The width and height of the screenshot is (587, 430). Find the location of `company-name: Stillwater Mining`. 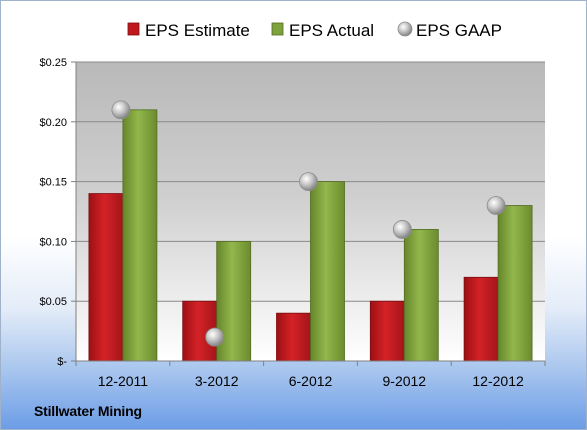

company-name: Stillwater Mining is located at coordinates (88, 411).